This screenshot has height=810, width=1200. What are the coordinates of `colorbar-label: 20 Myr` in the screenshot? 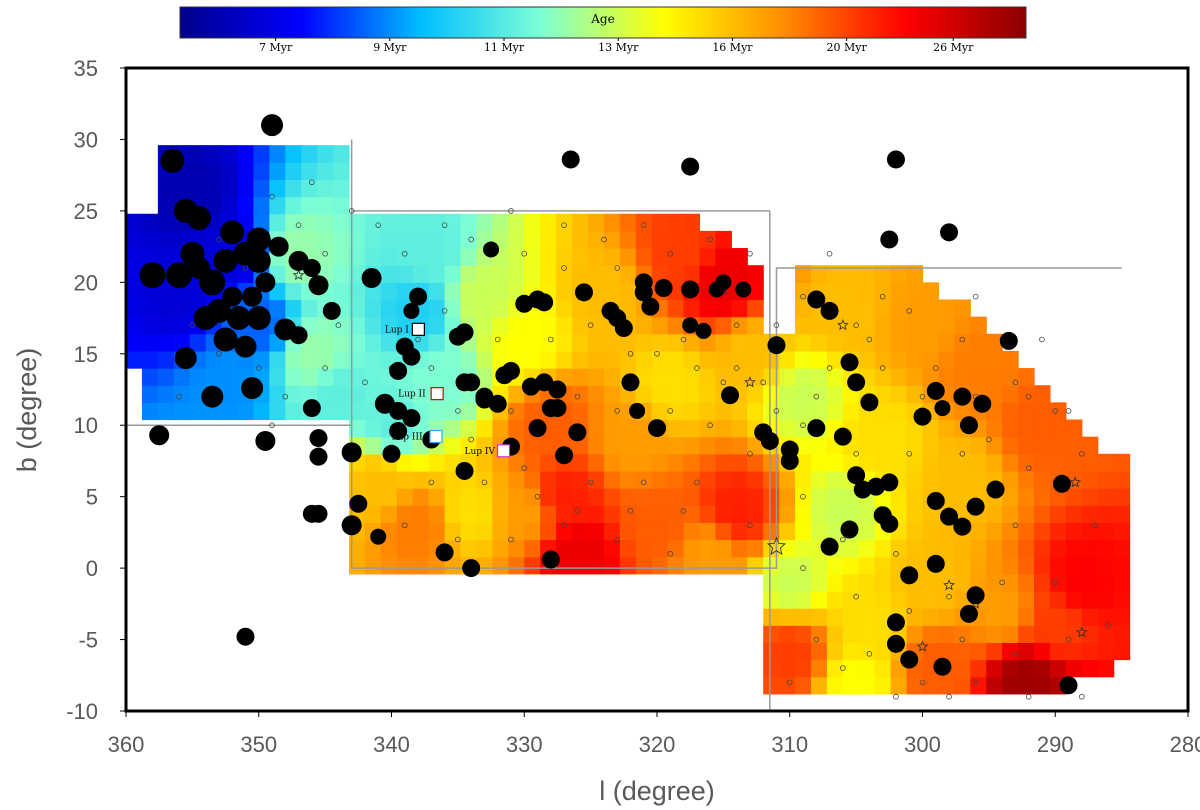 It's located at (847, 47).